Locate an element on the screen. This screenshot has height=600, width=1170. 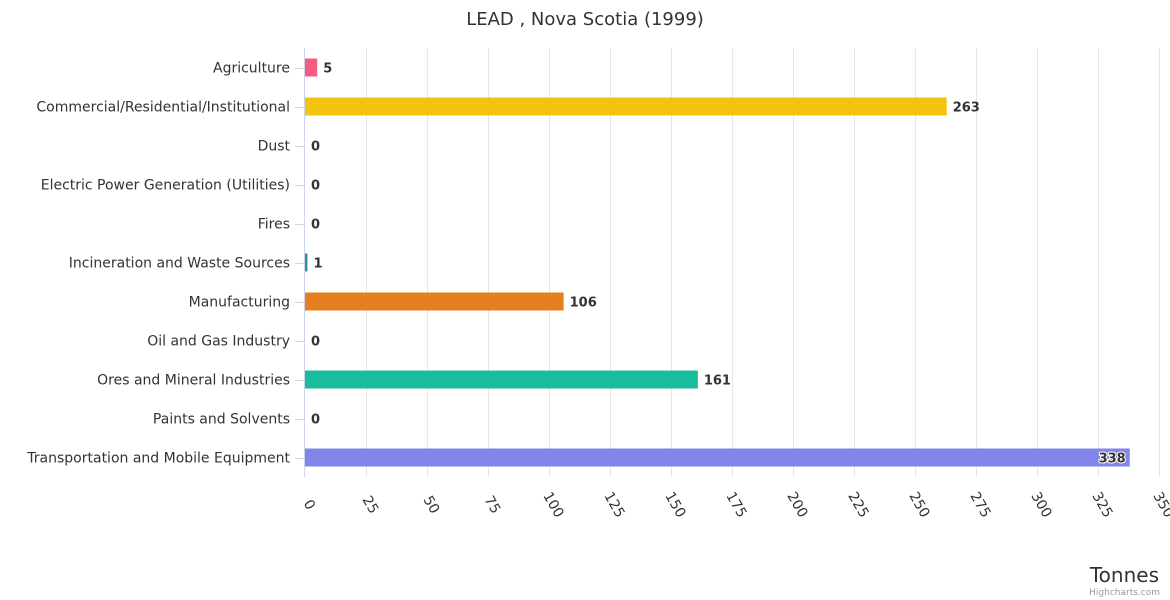
category-label: Transportation and Mobile Equipment is located at coordinates (158, 459).